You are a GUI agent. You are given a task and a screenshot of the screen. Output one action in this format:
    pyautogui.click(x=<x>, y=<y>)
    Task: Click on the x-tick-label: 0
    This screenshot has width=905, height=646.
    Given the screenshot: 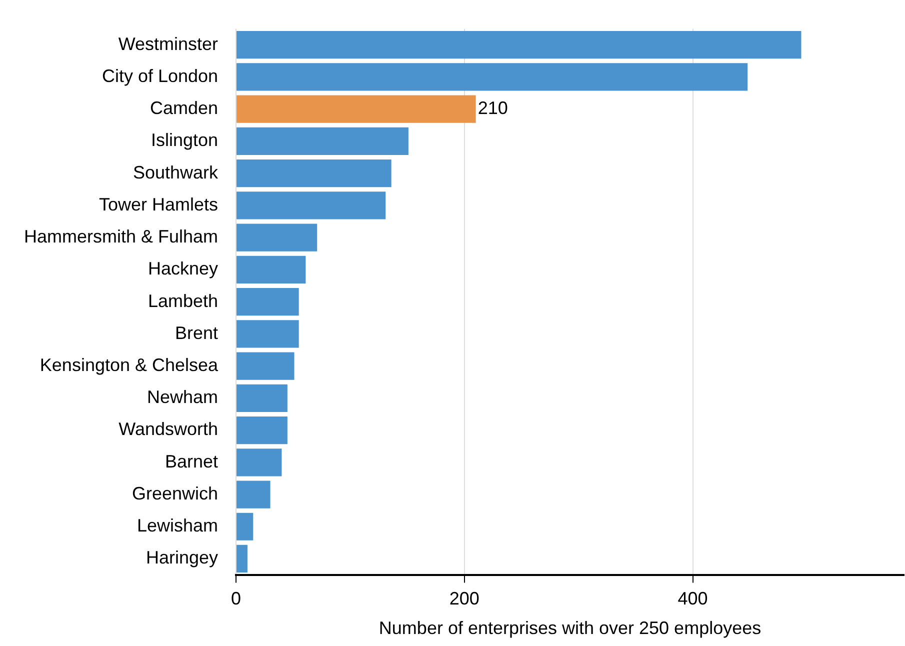 What is the action you would take?
    pyautogui.click(x=236, y=598)
    